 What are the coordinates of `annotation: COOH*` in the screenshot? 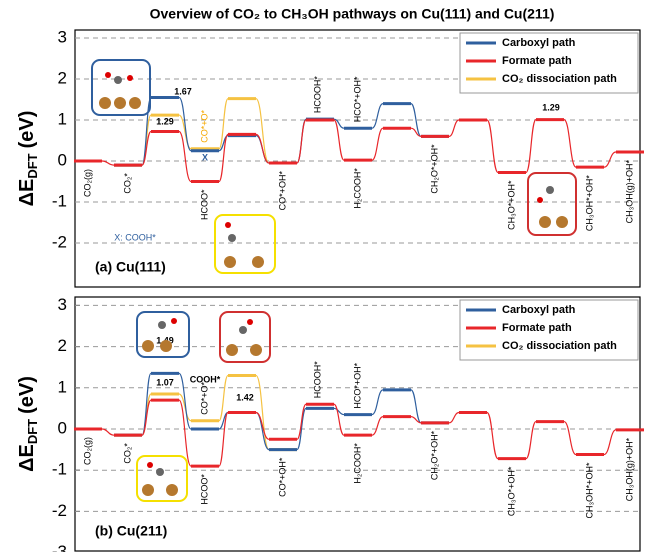 It's located at (205, 379).